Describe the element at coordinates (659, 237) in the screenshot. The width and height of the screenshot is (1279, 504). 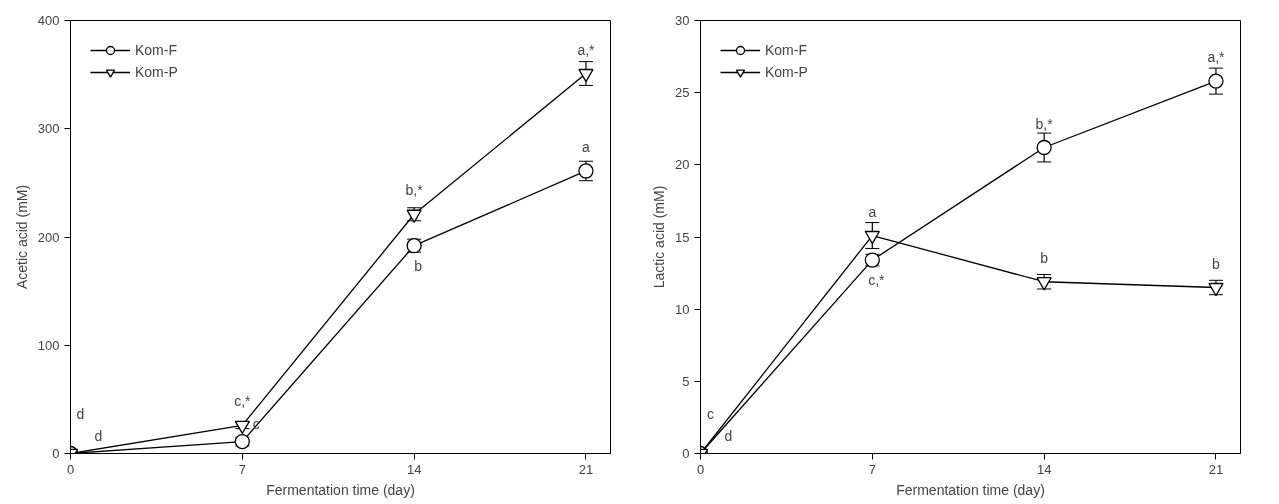
I see `y-axis-title: Lactic acid (mM)` at that location.